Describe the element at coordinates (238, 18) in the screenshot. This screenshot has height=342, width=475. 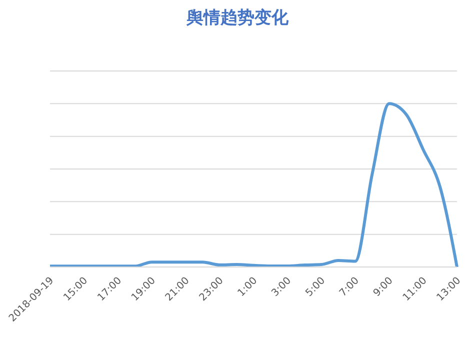
I see `chart-title: 舆情趋势变化` at that location.